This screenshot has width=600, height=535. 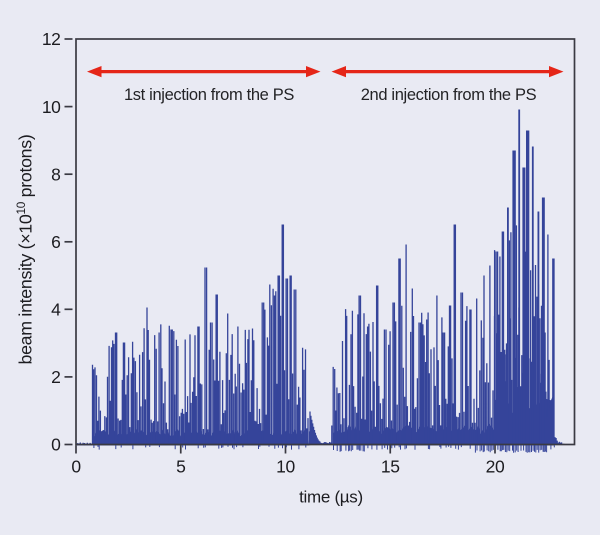 What do you see at coordinates (331, 497) in the screenshot?
I see `svg-text: time (µs)` at bounding box center [331, 497].